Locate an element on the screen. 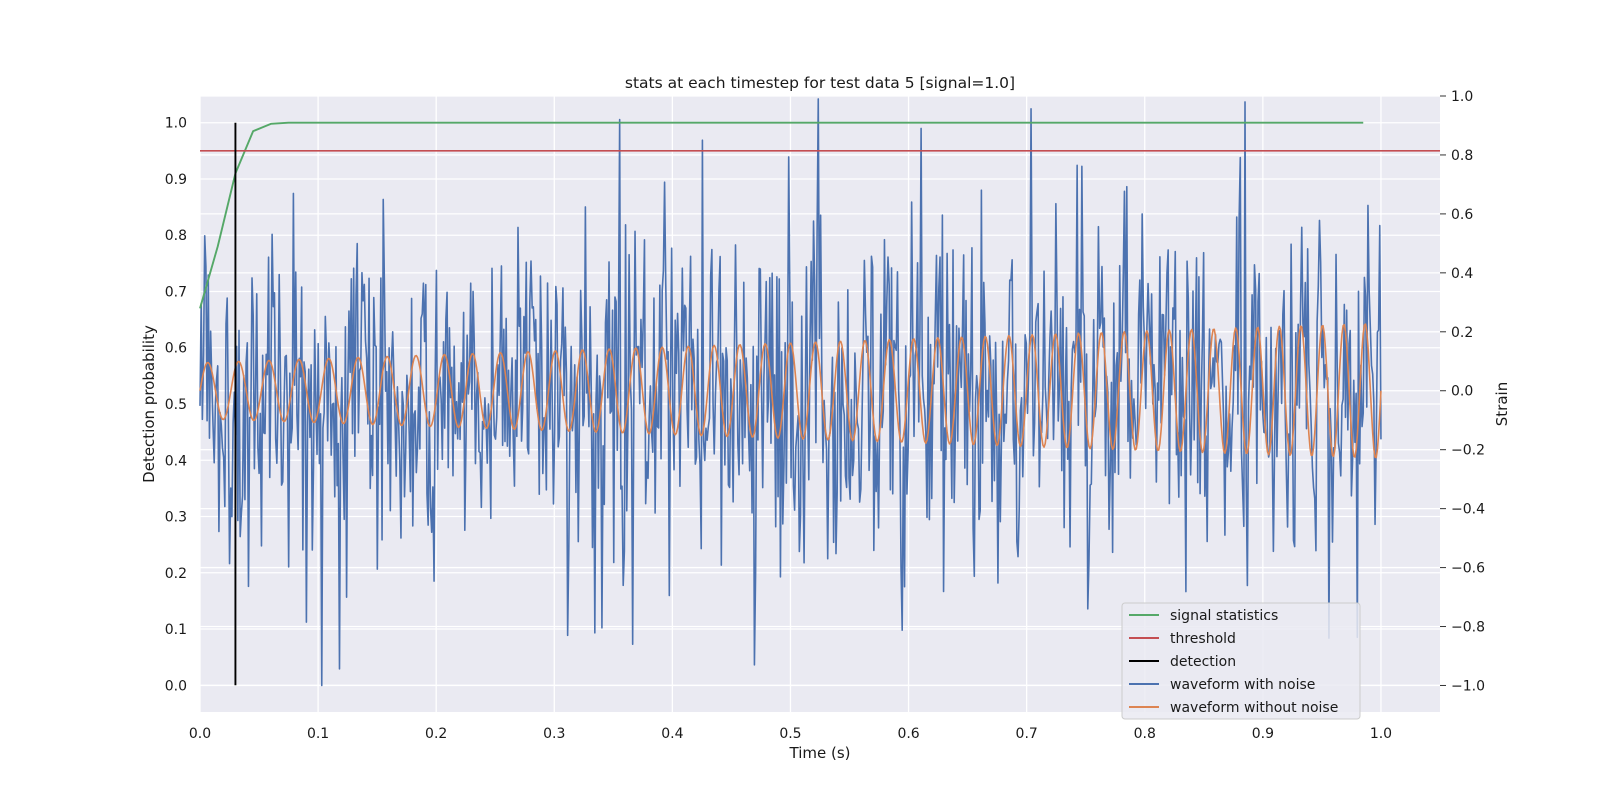  x-tick-label: 0.9 is located at coordinates (1263, 734).